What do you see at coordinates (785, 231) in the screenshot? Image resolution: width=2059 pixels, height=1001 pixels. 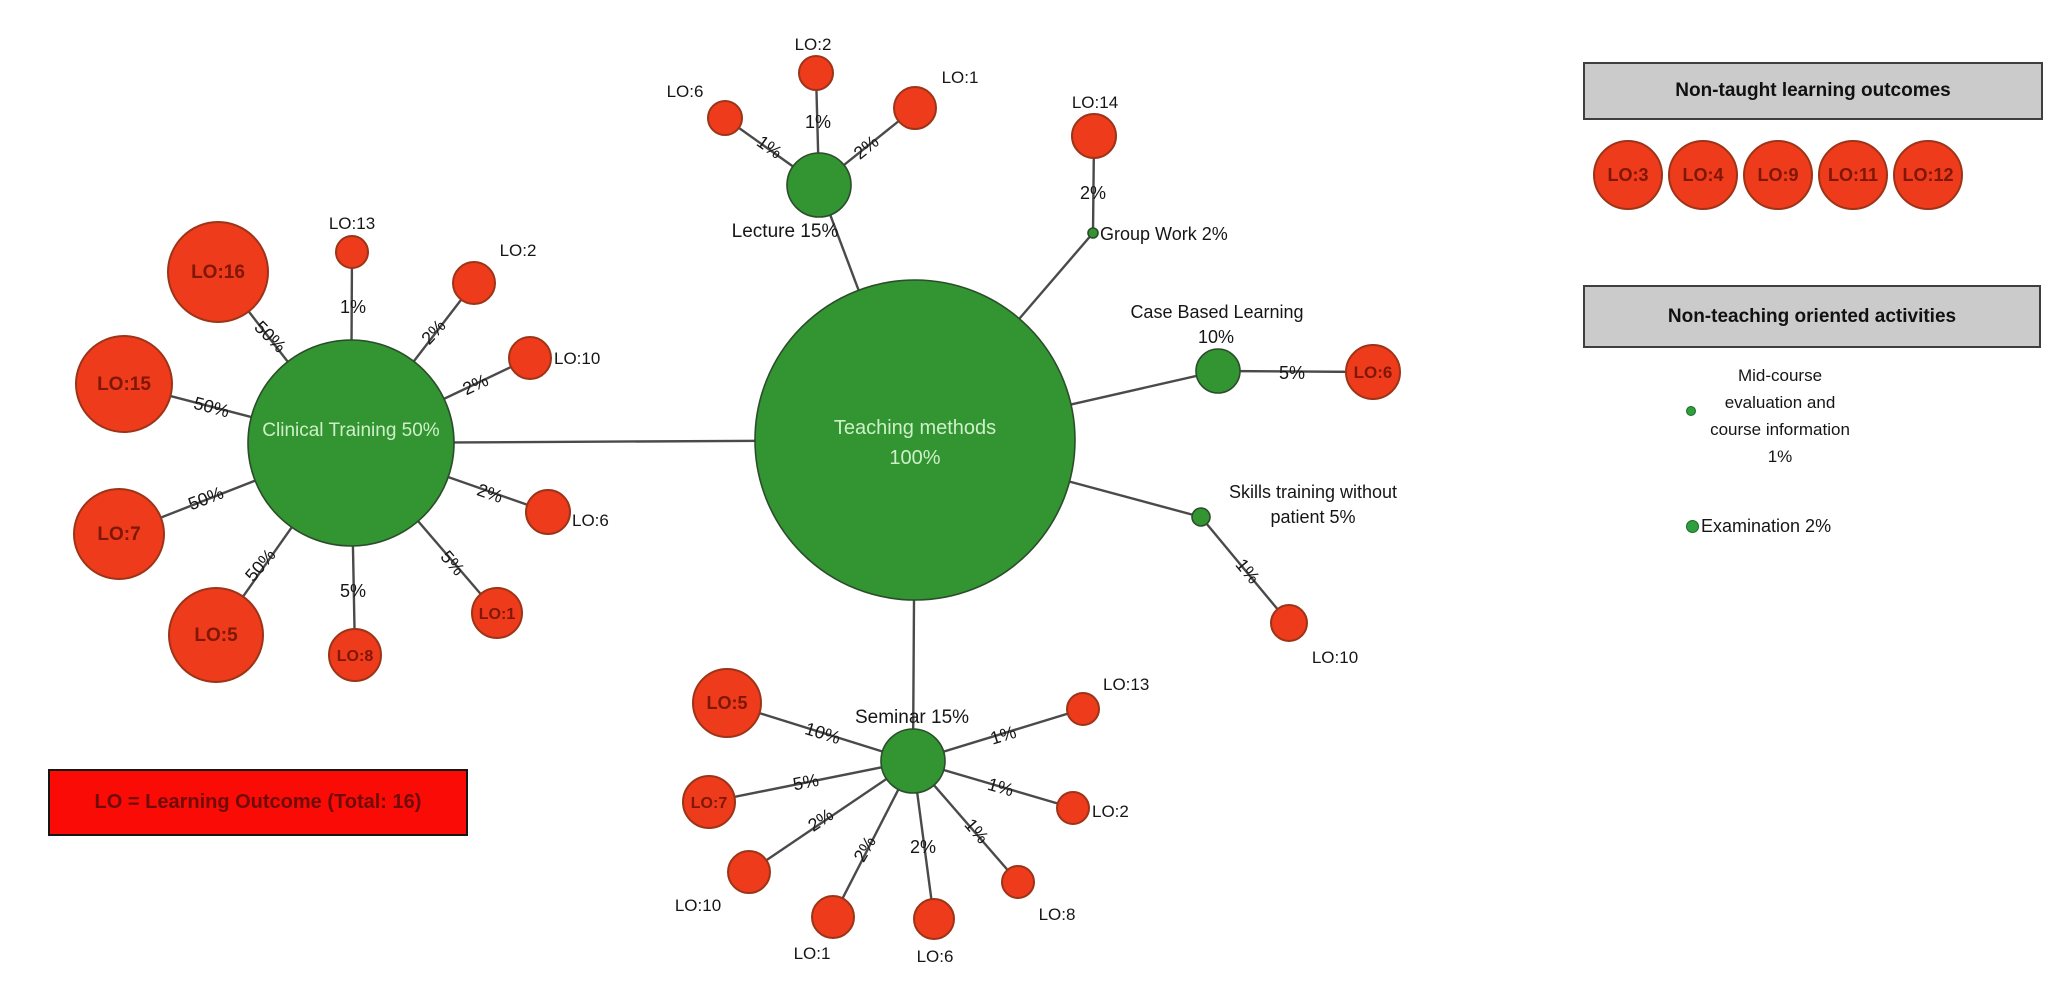 I see `hub-label-lecture: Lecture 15%` at bounding box center [785, 231].